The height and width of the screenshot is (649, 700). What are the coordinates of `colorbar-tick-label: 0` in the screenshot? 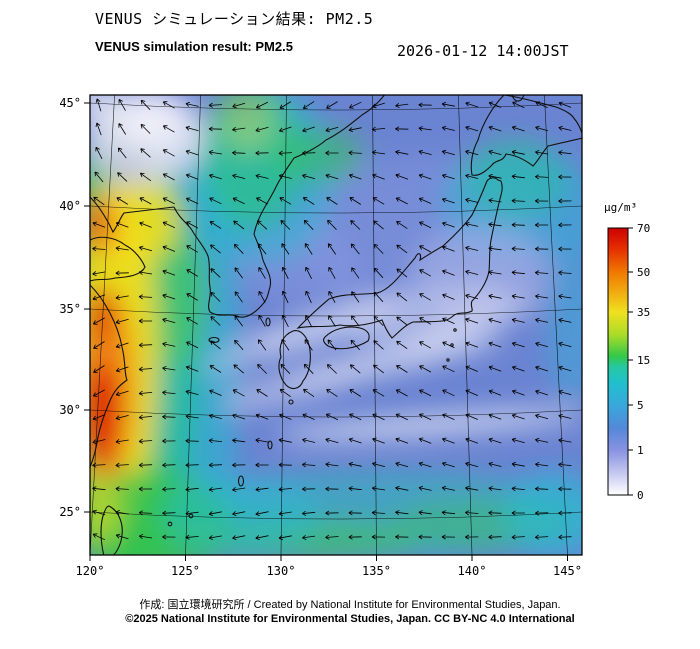 It's located at (640, 495).